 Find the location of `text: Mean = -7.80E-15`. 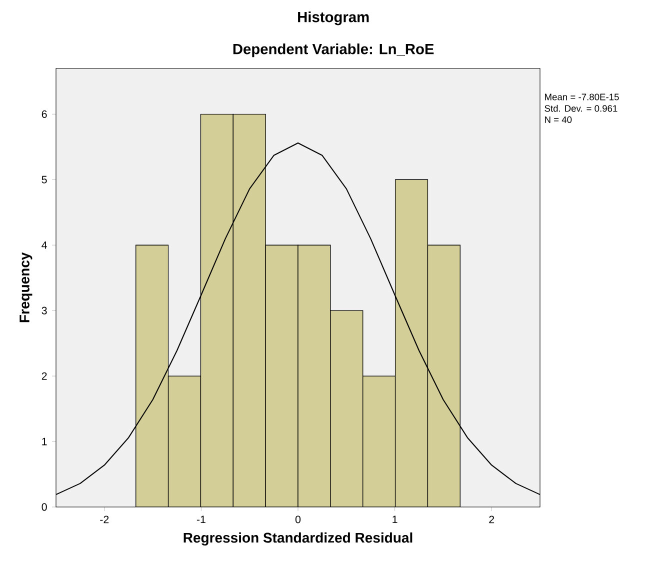

text: Mean = -7.80E-15 is located at coordinates (582, 97).